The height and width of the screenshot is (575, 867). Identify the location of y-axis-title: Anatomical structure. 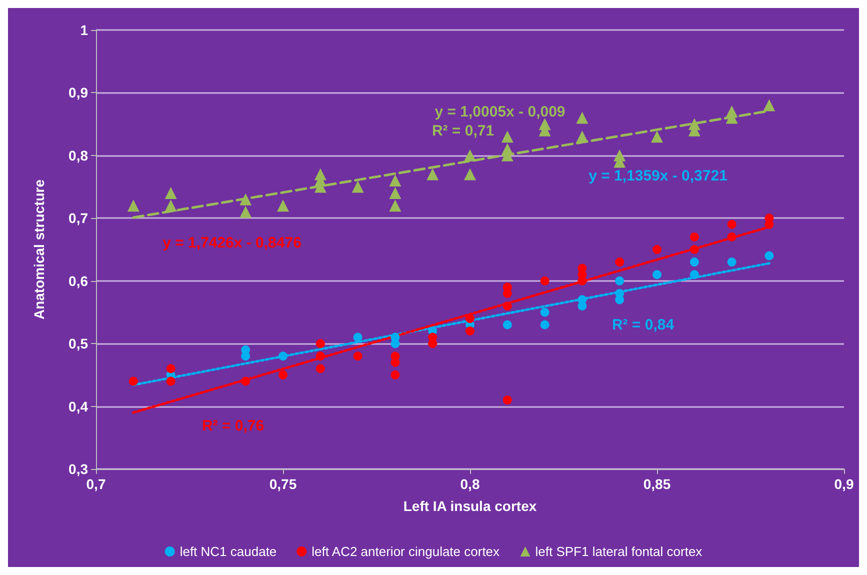
(39, 249).